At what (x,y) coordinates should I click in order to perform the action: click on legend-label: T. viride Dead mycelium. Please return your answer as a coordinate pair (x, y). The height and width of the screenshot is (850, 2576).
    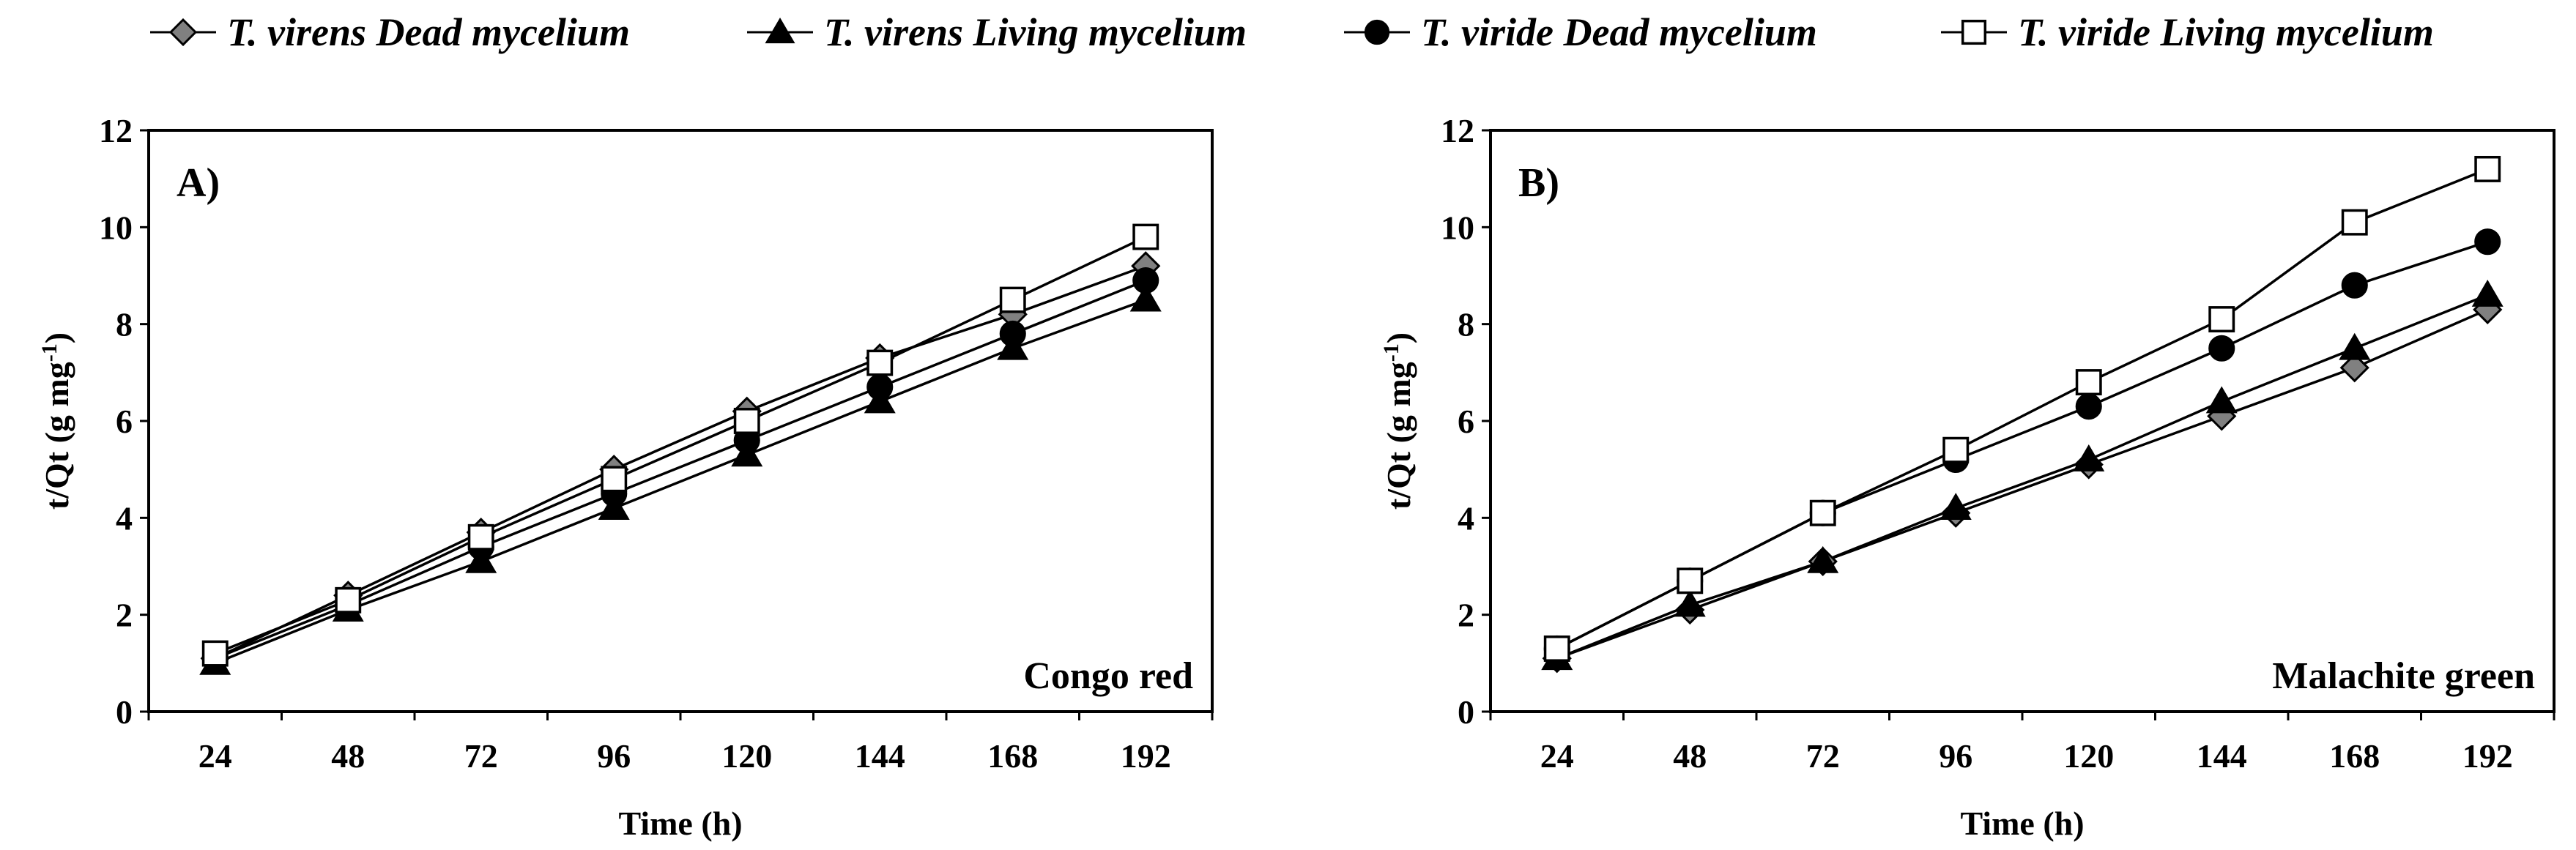
    Looking at the image, I should click on (1619, 32).